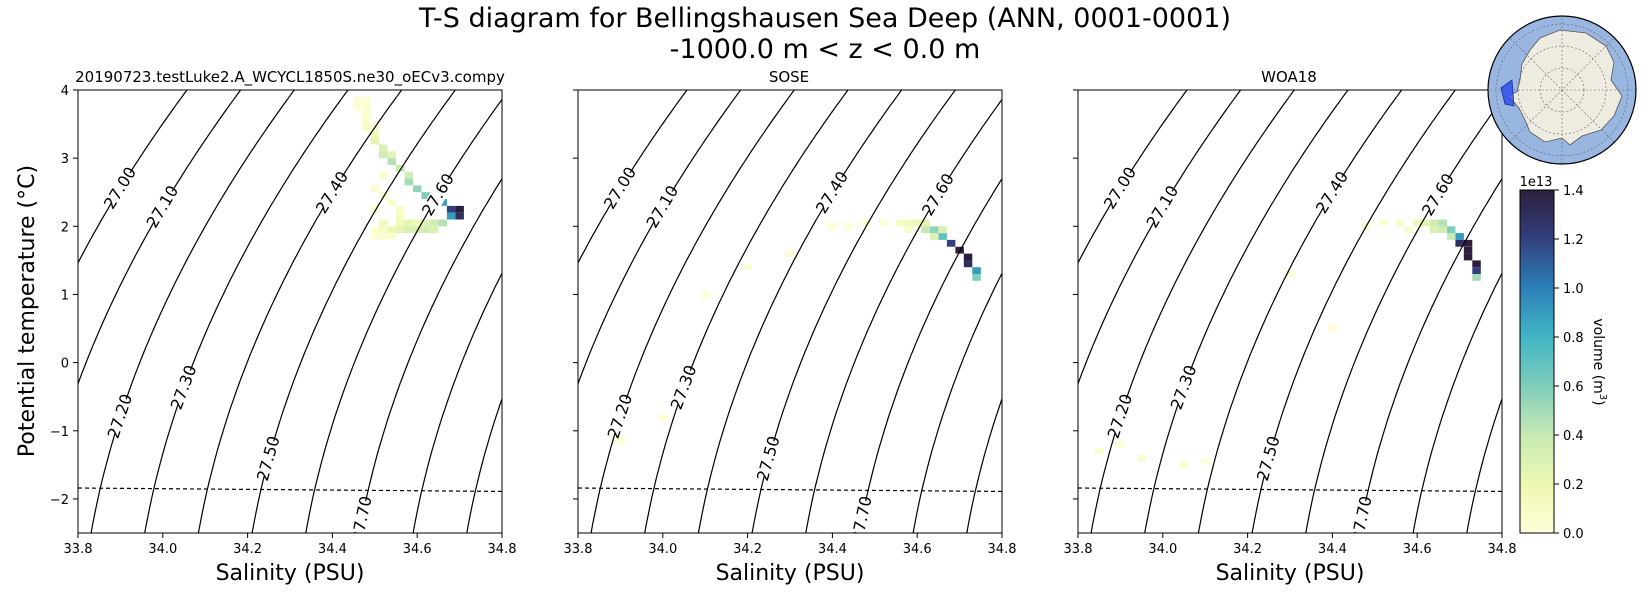 Image resolution: width=1650 pixels, height=600 pixels. I want to click on panel-woa18-y-ticks, so click(1075, 294).